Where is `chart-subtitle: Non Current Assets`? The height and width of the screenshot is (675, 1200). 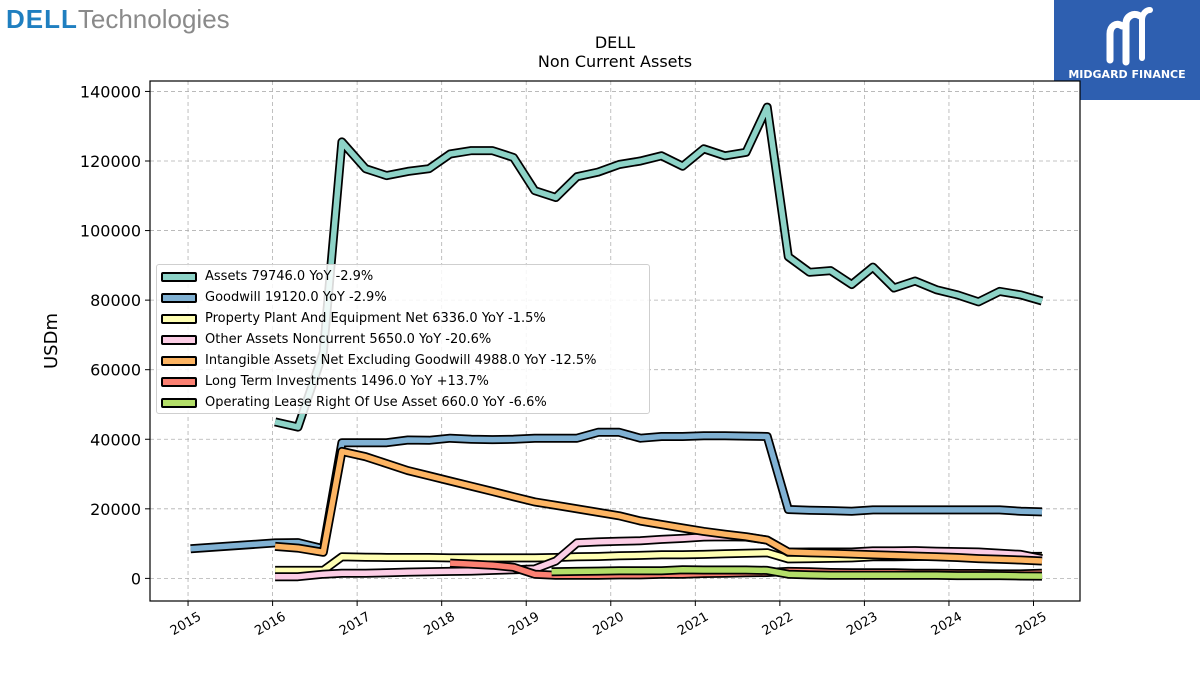
chart-subtitle: Non Current Assets is located at coordinates (615, 61).